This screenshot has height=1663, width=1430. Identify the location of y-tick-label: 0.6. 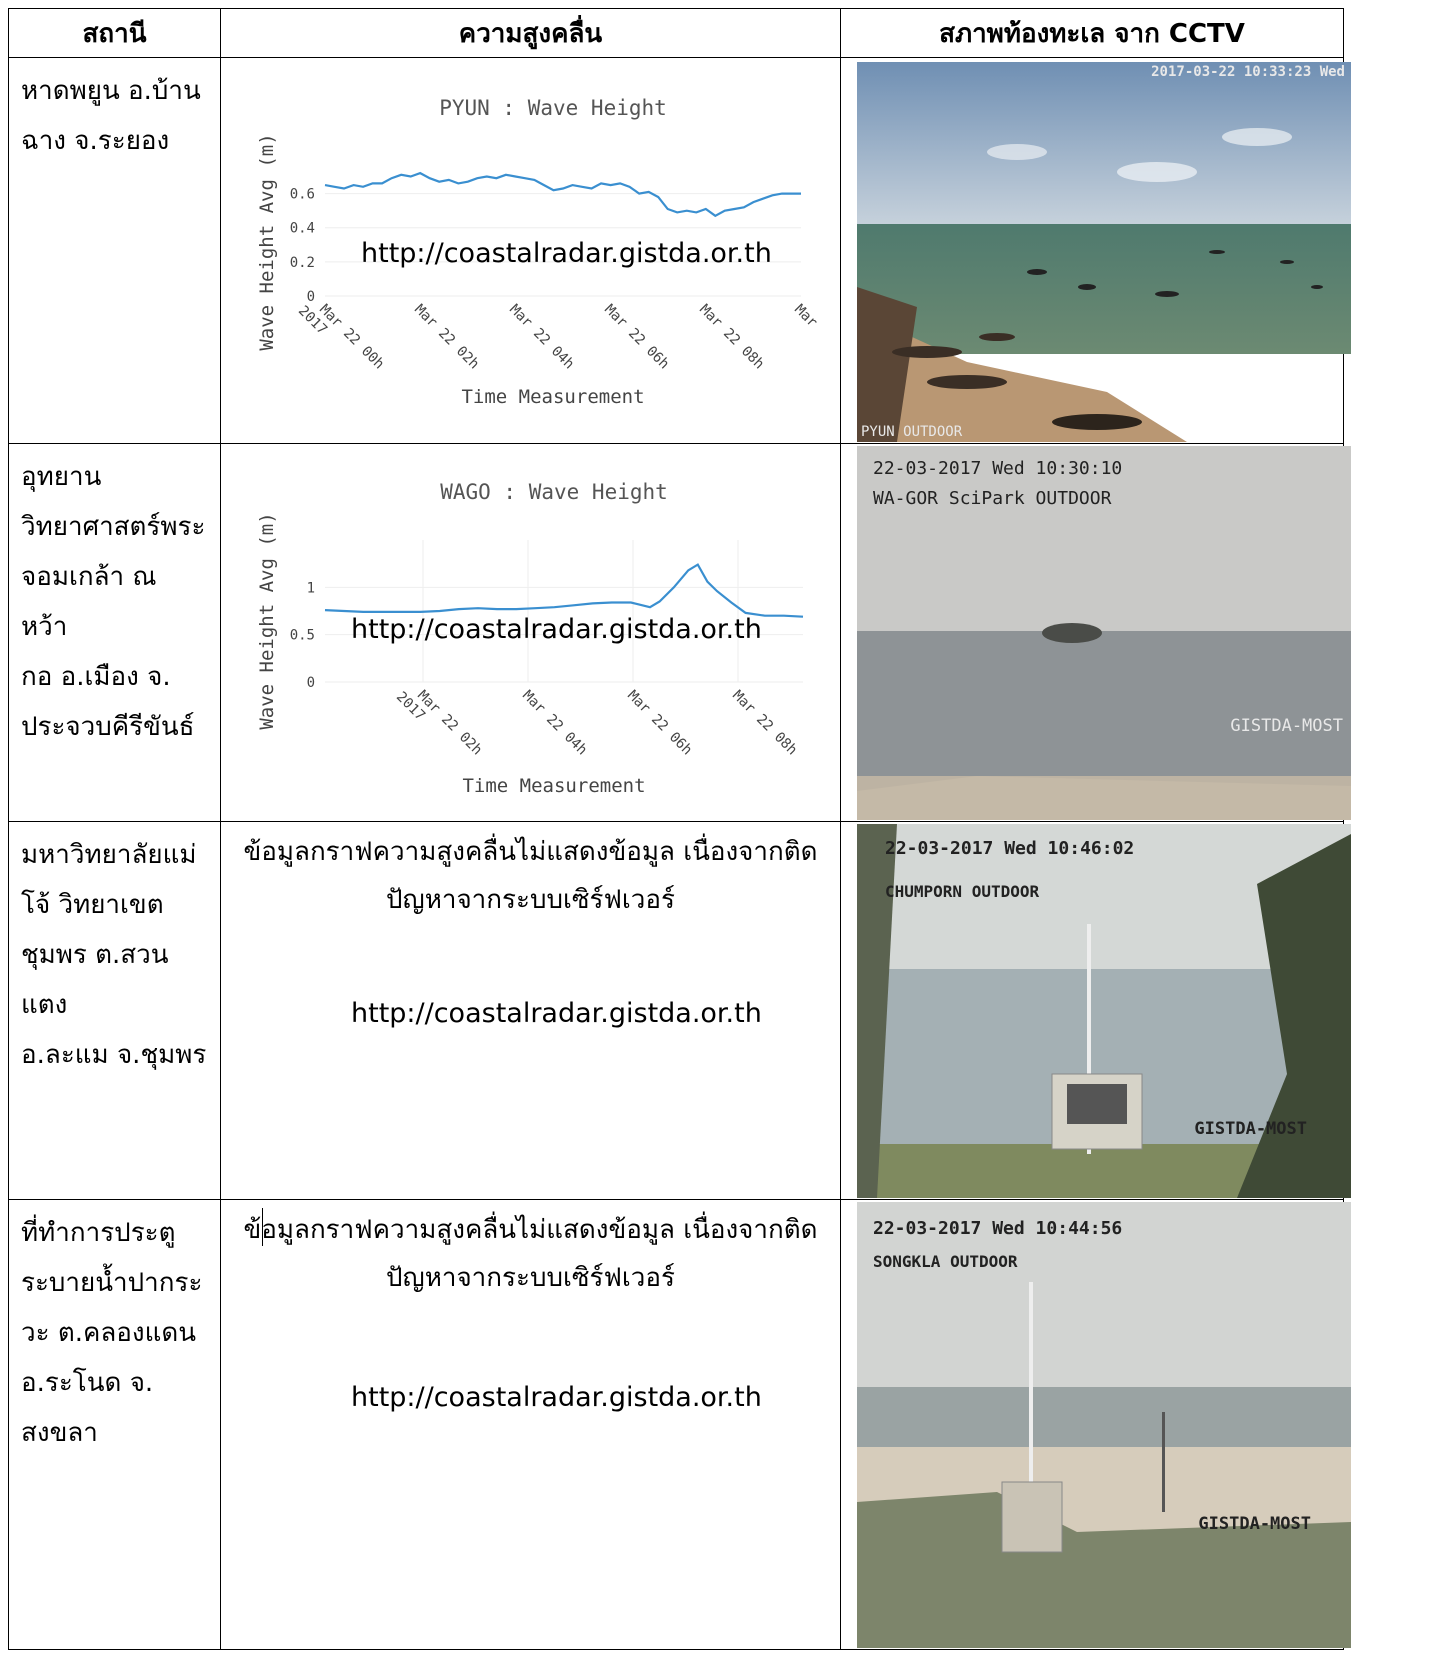
(302, 195).